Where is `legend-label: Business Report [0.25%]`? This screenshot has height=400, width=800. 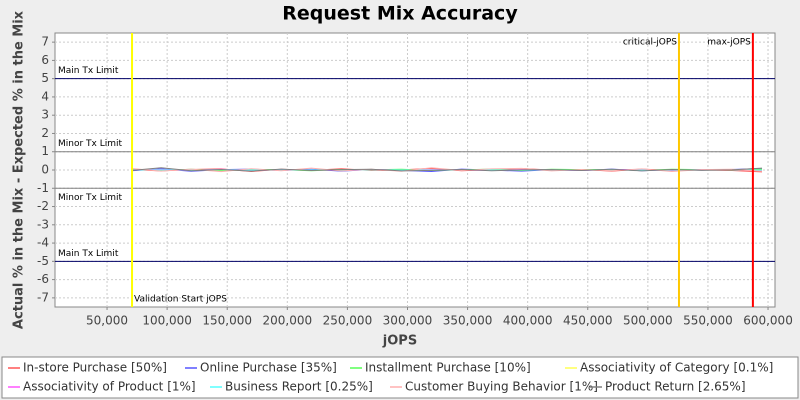 legend-label: Business Report [0.25%] is located at coordinates (299, 387).